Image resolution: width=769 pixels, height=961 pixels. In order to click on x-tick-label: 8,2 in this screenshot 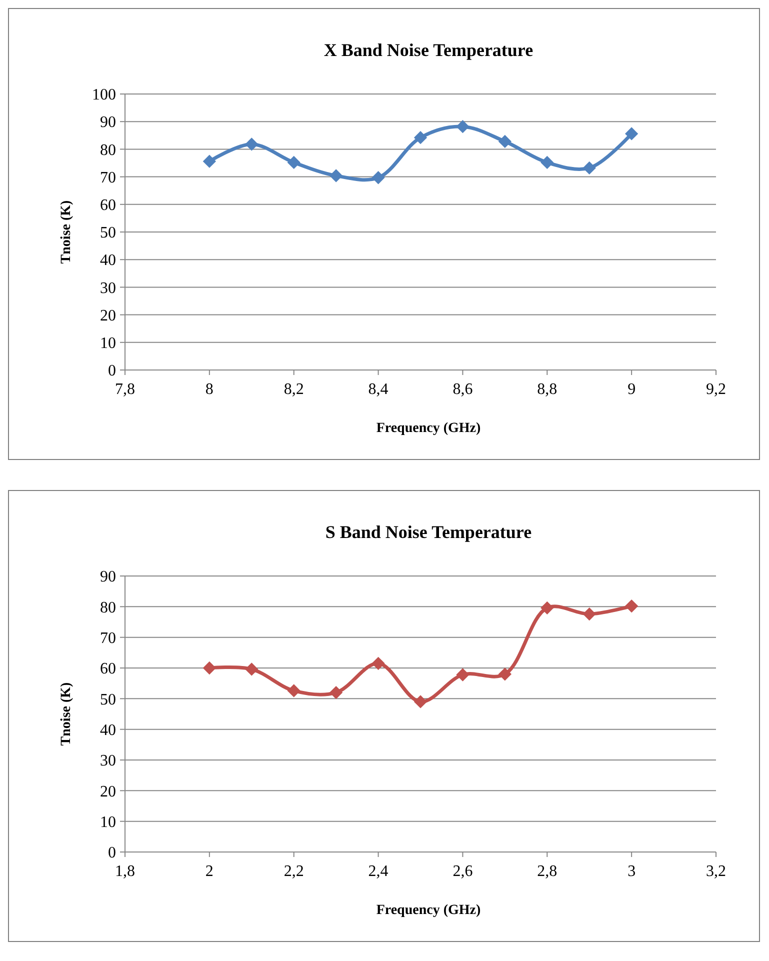, I will do `click(294, 389)`.